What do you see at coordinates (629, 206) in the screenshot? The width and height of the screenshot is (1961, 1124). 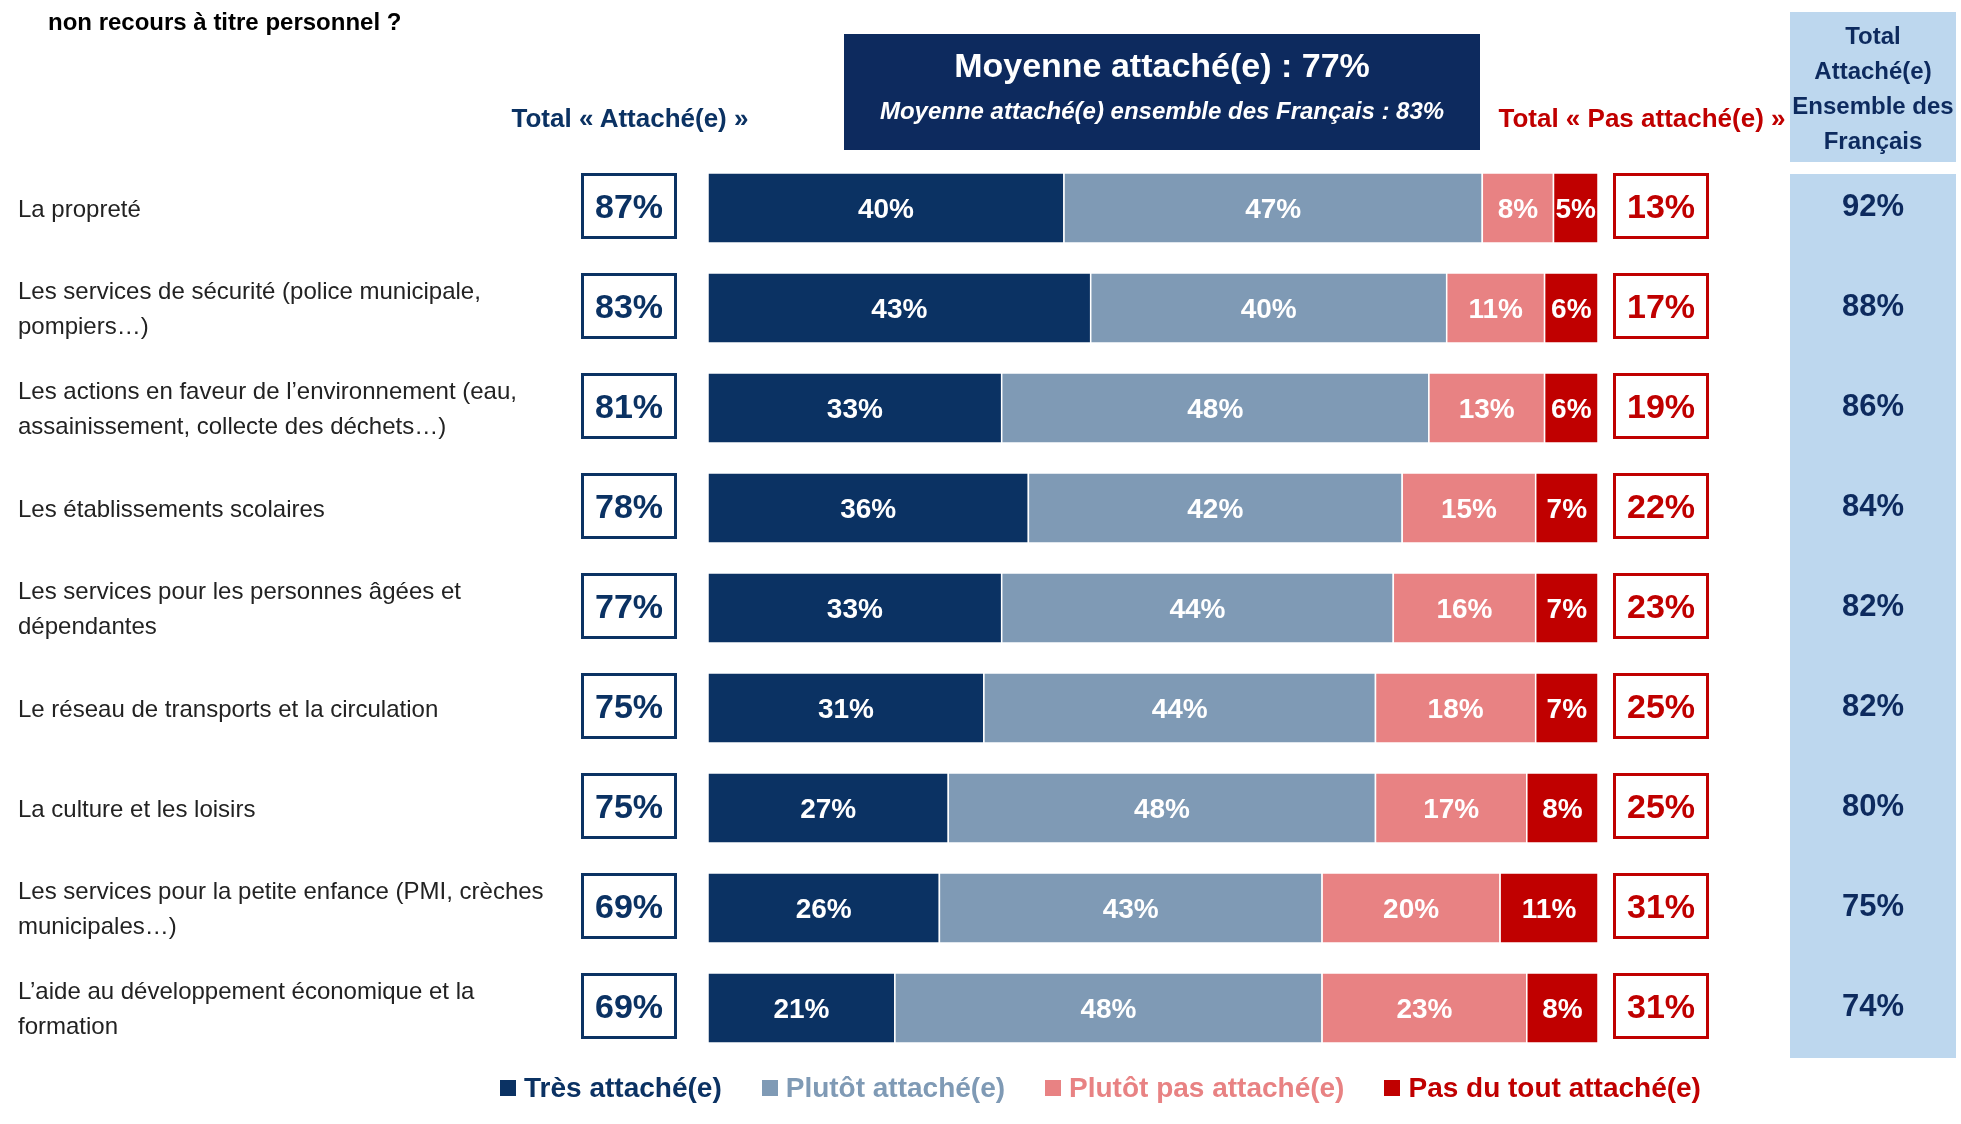 I see `text: 87%` at bounding box center [629, 206].